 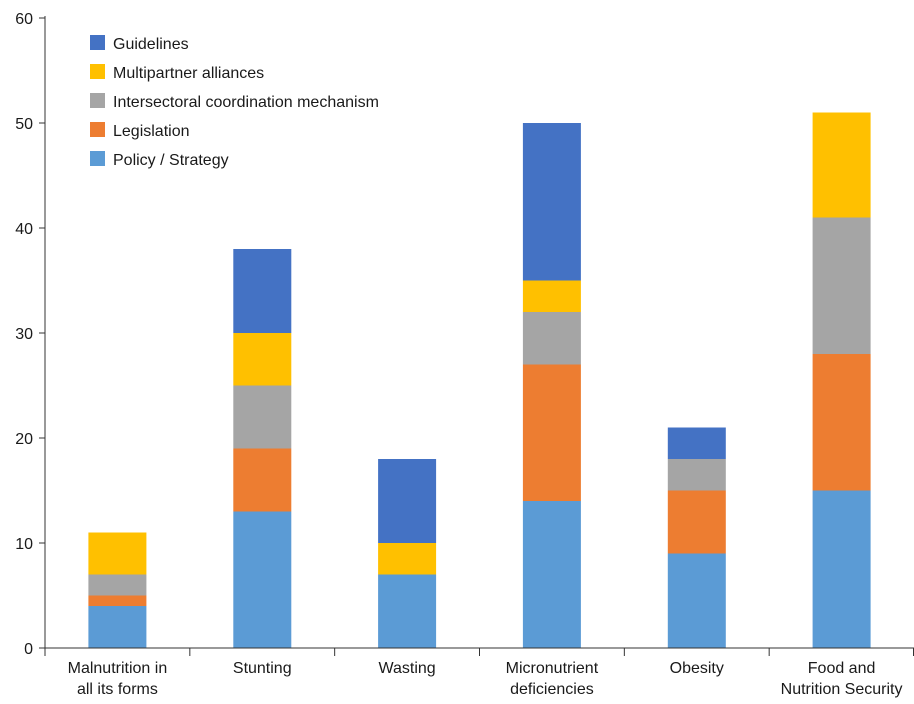 What do you see at coordinates (551, 574) in the screenshot?
I see `bar-micronutrient-deficiencies-policy-strategy` at bounding box center [551, 574].